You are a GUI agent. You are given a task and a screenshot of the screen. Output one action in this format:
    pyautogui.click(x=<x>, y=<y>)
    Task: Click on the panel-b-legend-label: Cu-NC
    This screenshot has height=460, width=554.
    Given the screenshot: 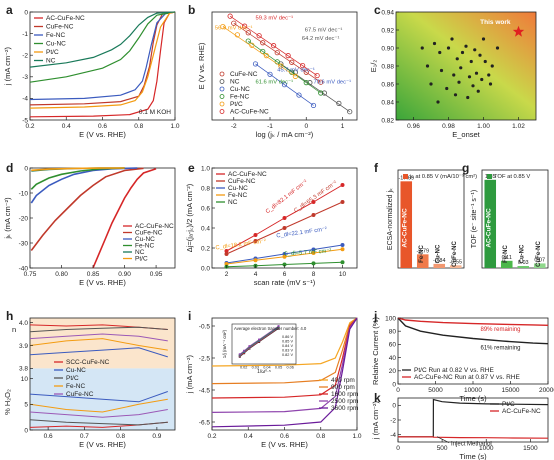 What is the action you would take?
    pyautogui.click(x=240, y=89)
    